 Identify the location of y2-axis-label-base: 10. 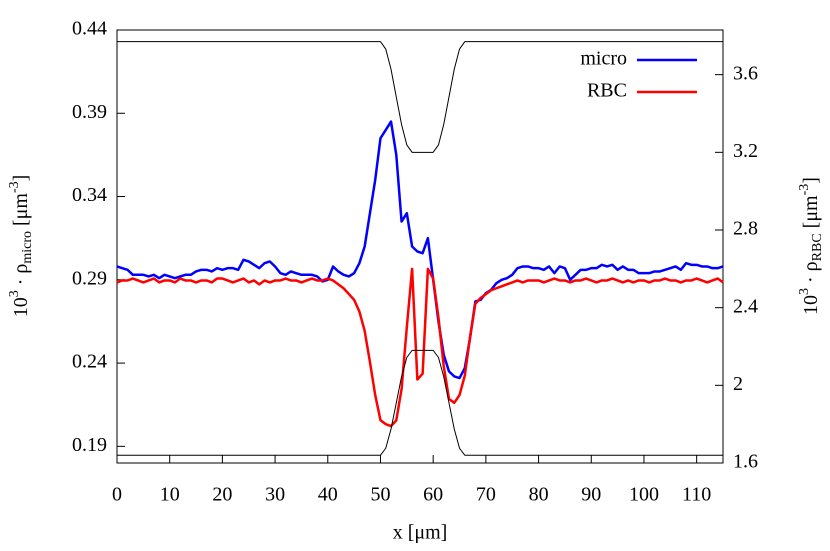
(811, 305).